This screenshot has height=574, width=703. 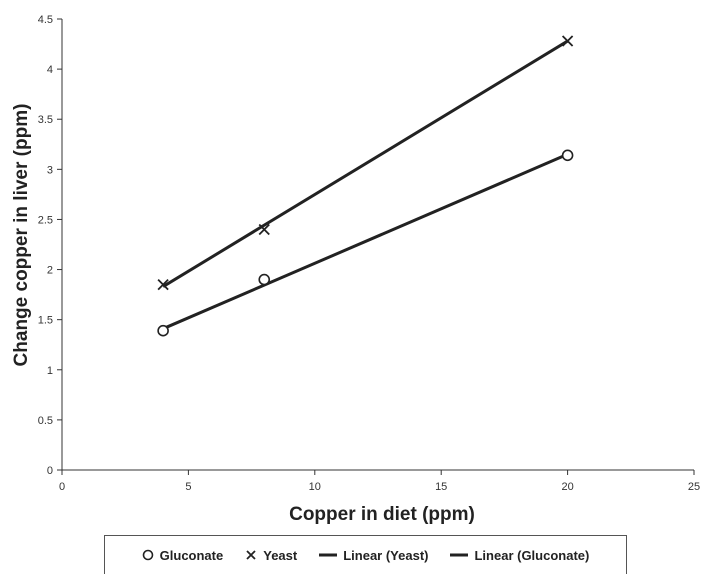 What do you see at coordinates (251, 555) in the screenshot?
I see `x-marker-icon` at bounding box center [251, 555].